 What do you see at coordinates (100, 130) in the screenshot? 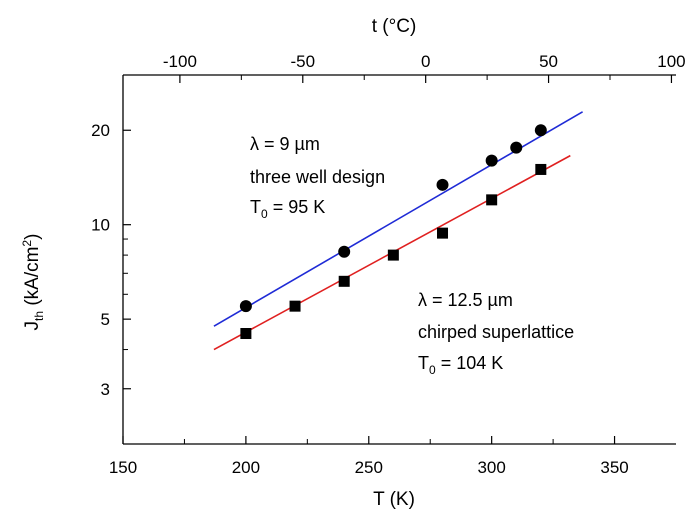
I see `y-tick-label: 20` at bounding box center [100, 130].